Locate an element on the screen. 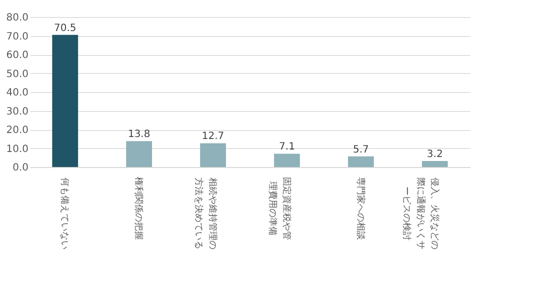 The width and height of the screenshot is (536, 285). y-tick-label: 30.0 is located at coordinates (17, 112).